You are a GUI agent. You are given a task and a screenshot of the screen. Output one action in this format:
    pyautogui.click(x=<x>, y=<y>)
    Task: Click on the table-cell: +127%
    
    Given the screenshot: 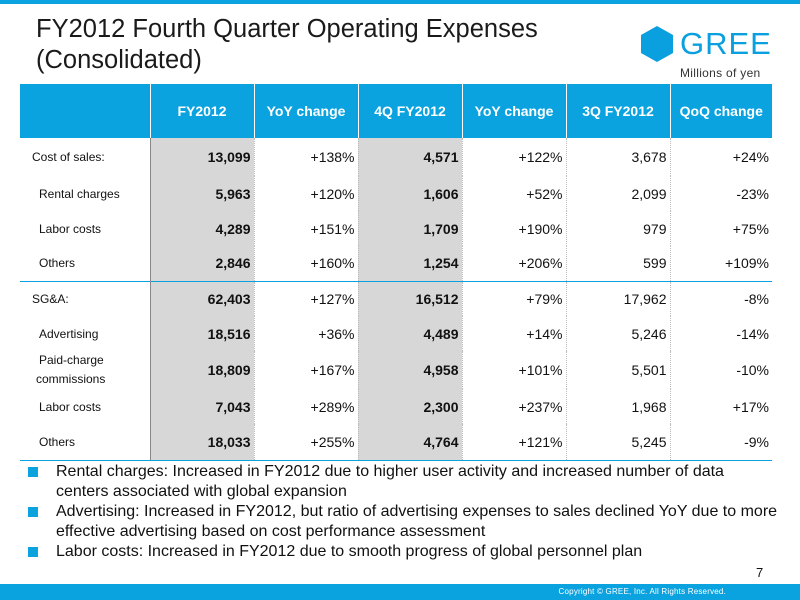 What is the action you would take?
    pyautogui.click(x=306, y=298)
    